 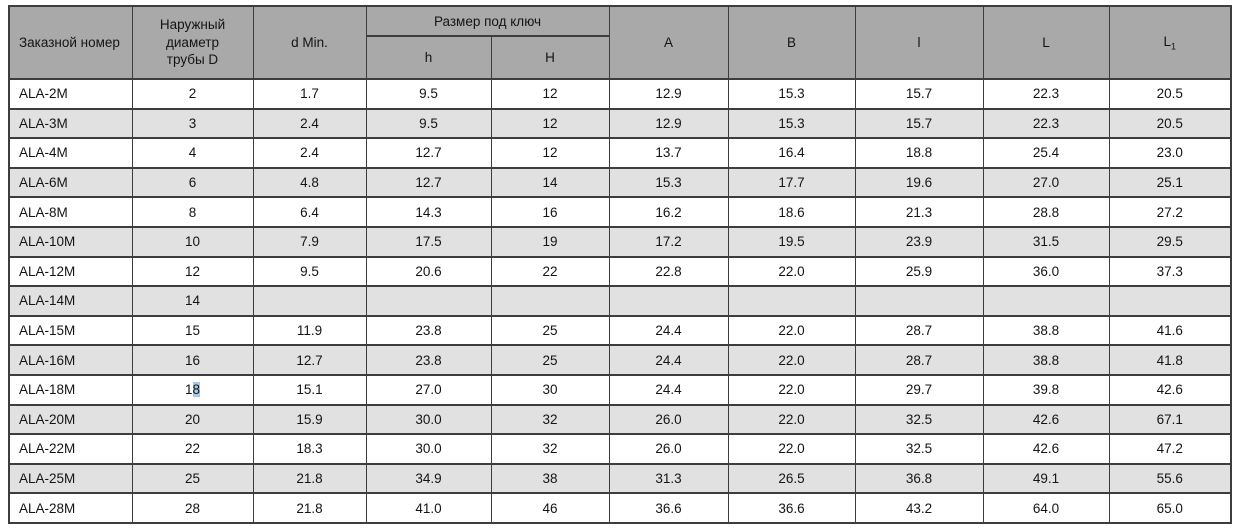 What do you see at coordinates (1170, 182) in the screenshot?
I see `value-cell: 25.1` at bounding box center [1170, 182].